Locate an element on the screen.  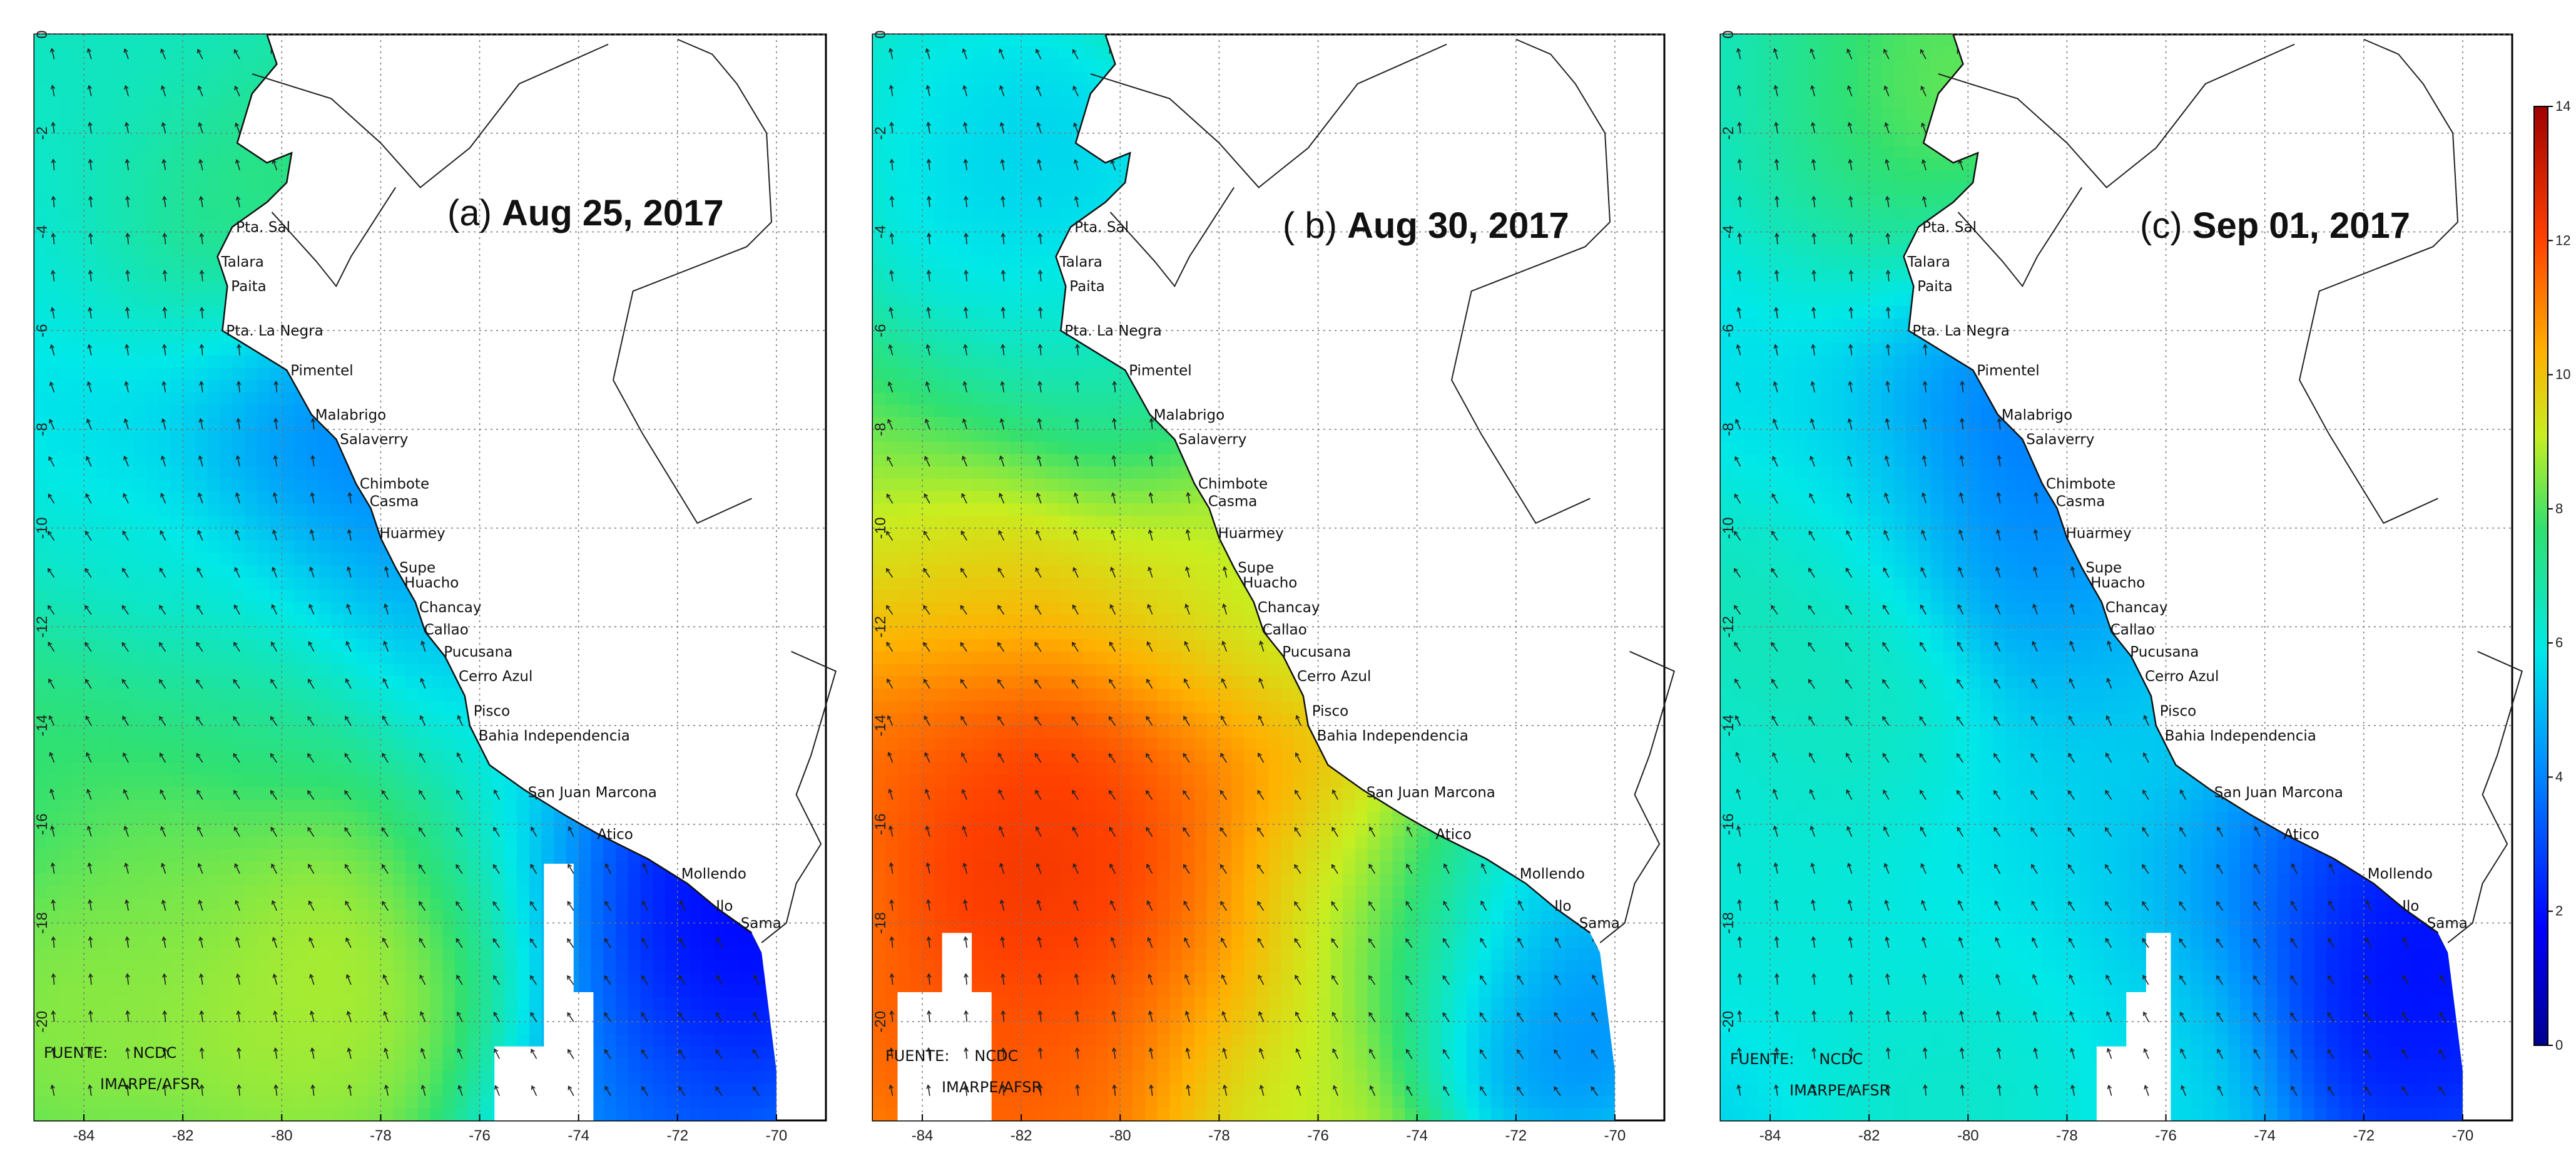
place-label: Huarmey is located at coordinates (1251, 534).